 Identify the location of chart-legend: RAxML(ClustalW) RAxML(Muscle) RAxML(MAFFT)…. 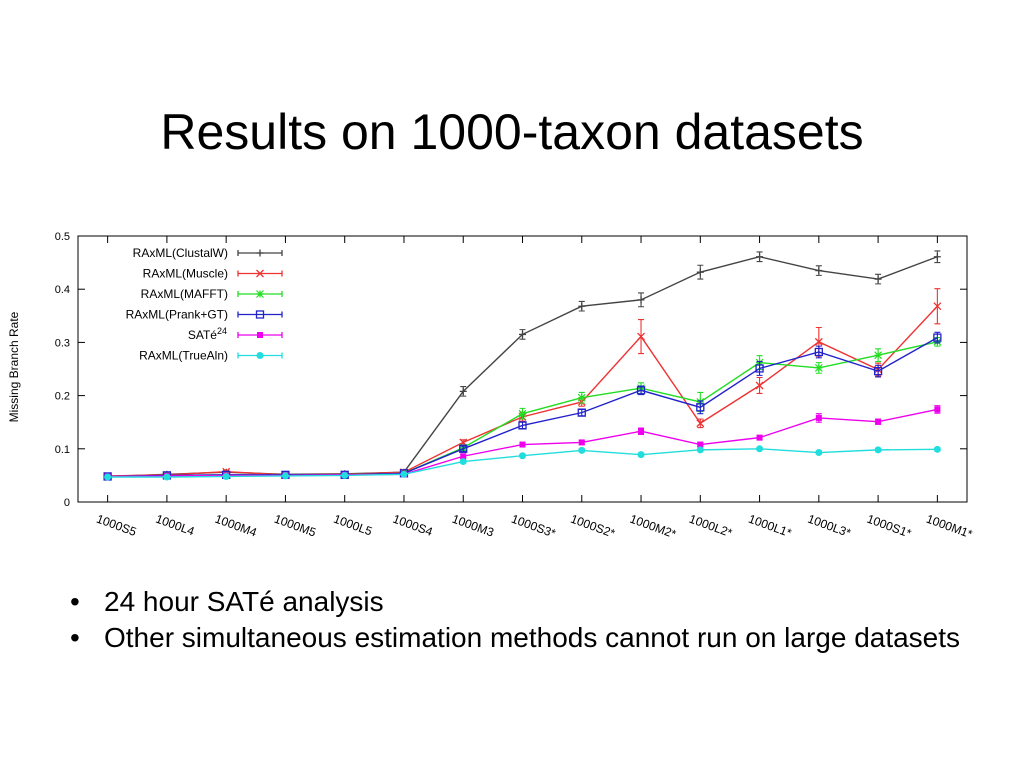
(204, 304).